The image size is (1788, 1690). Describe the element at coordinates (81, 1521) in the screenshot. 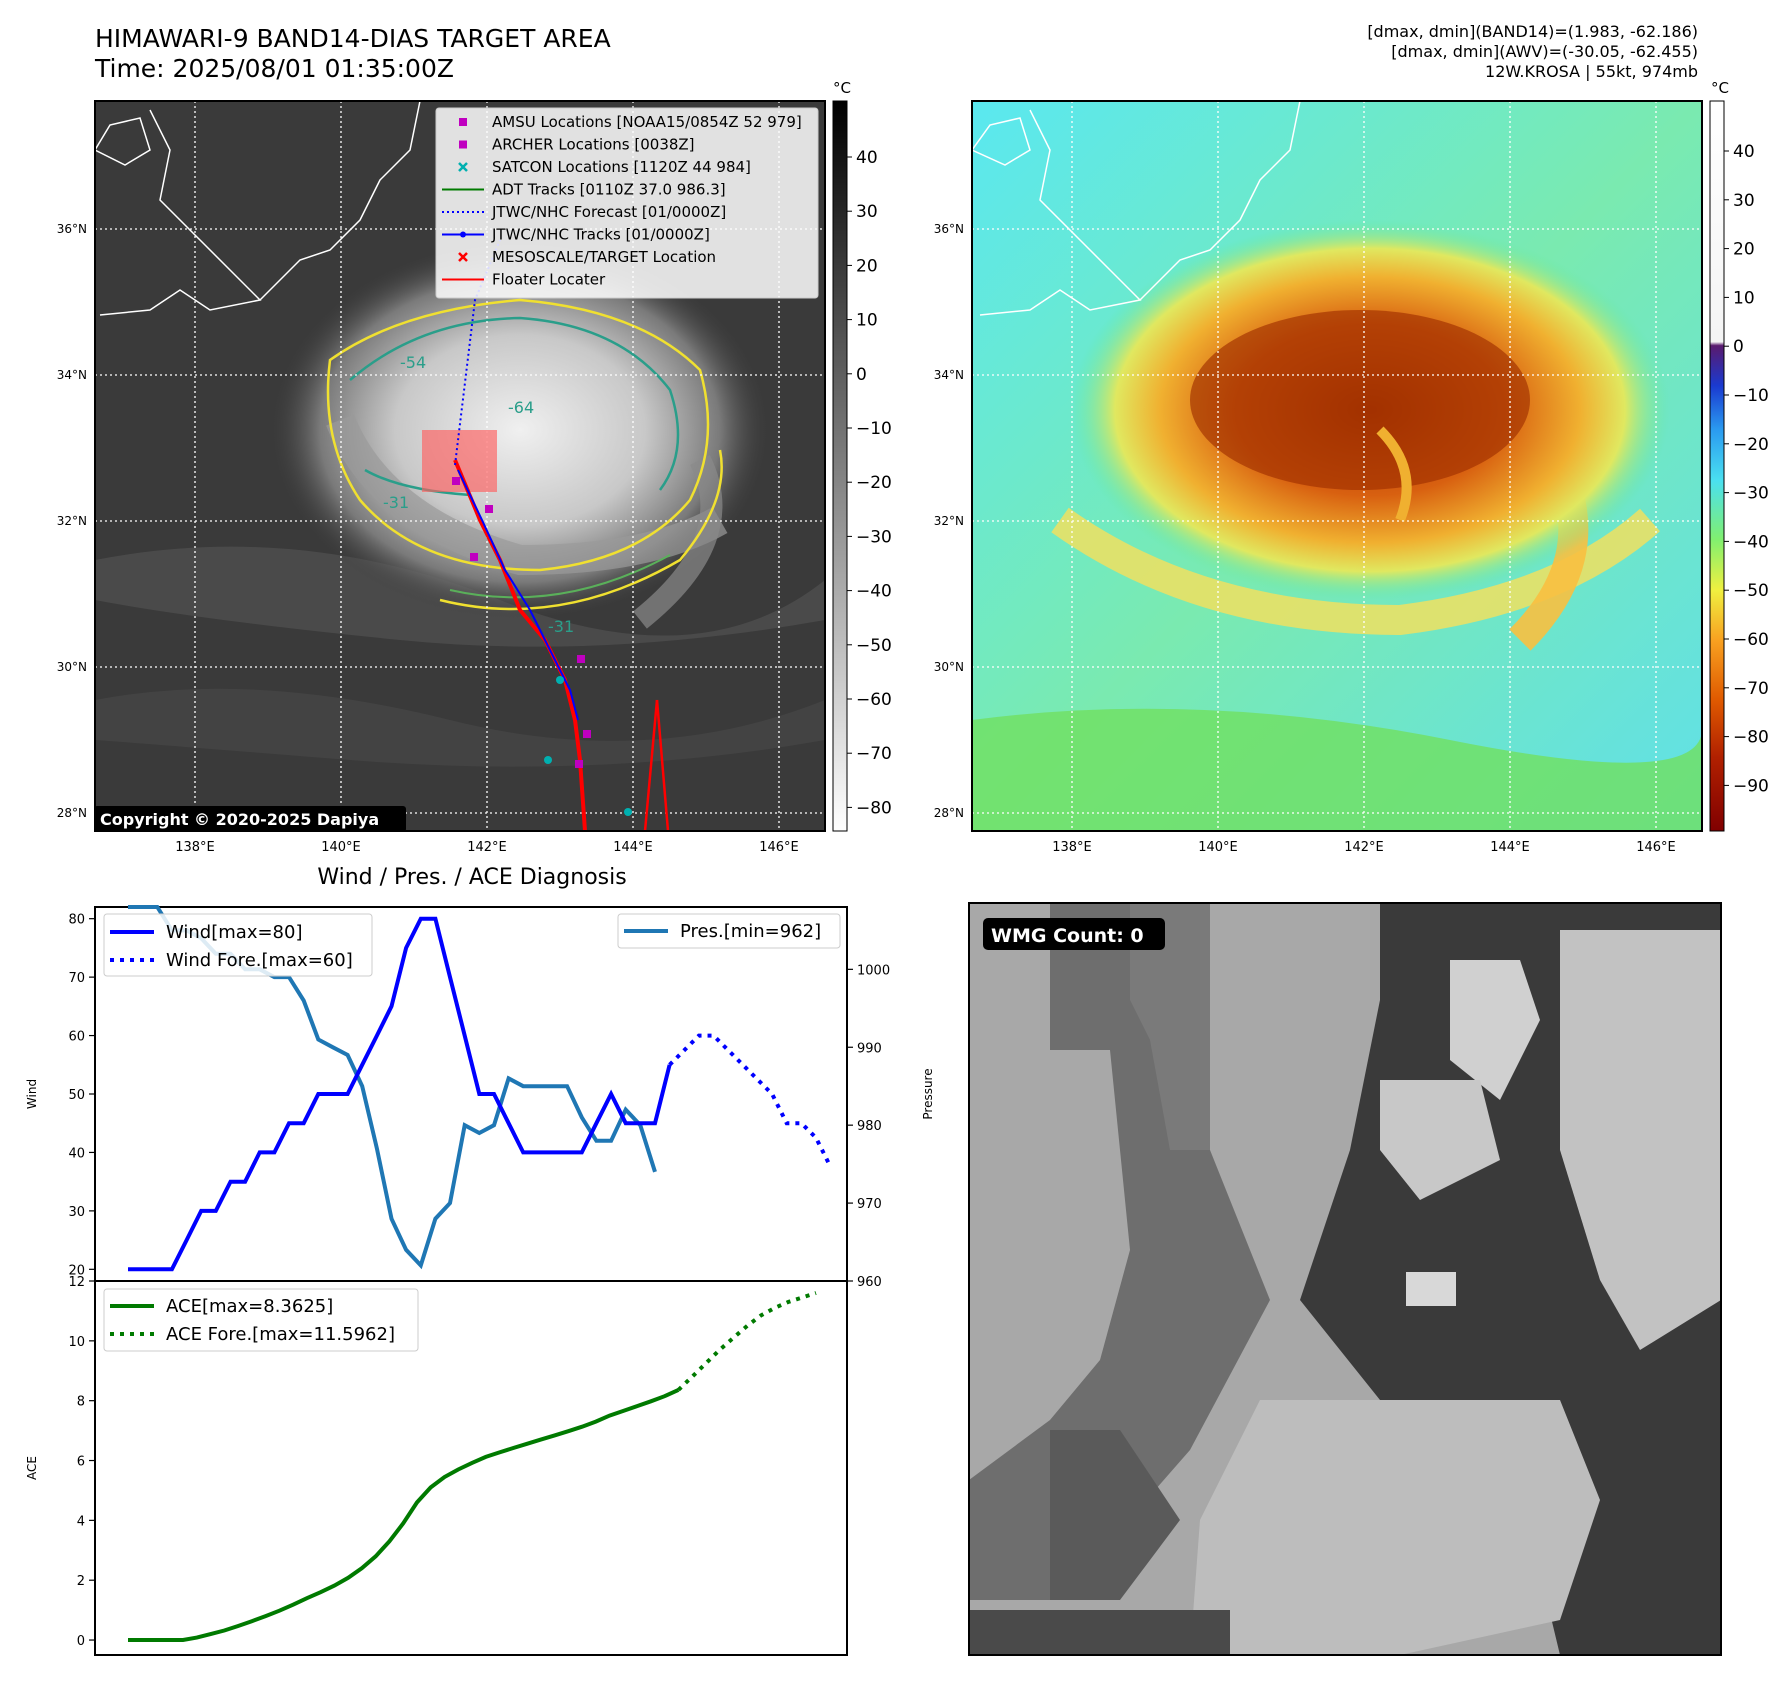

I see `axis-tick: 4` at that location.